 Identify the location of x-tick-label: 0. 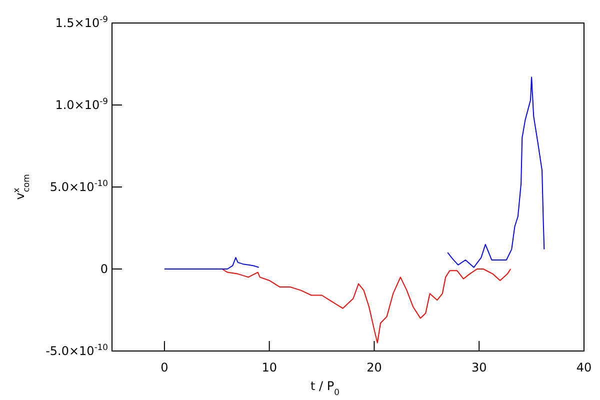
(164, 367).